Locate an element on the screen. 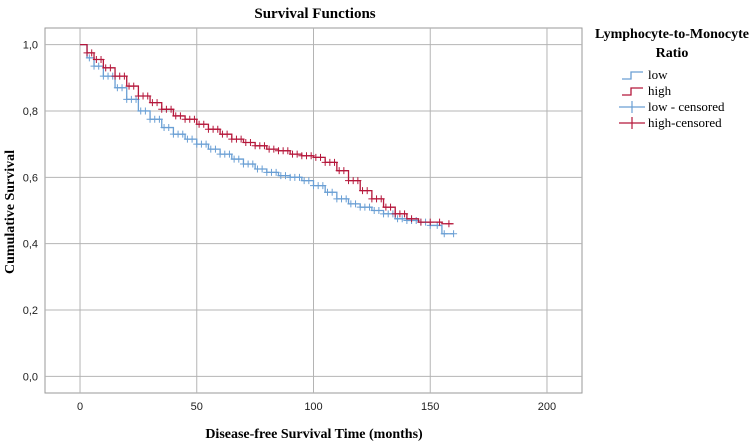 Image resolution: width=756 pixels, height=445 pixels. y-tick-label: 1,0 is located at coordinates (30, 46).